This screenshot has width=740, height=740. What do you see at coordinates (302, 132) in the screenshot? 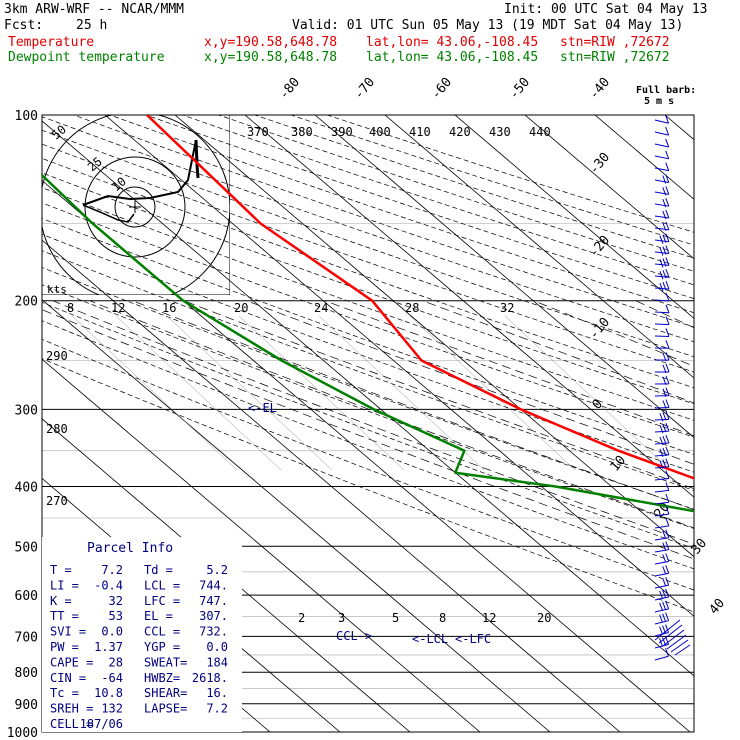
I see `theta-label: 380` at bounding box center [302, 132].